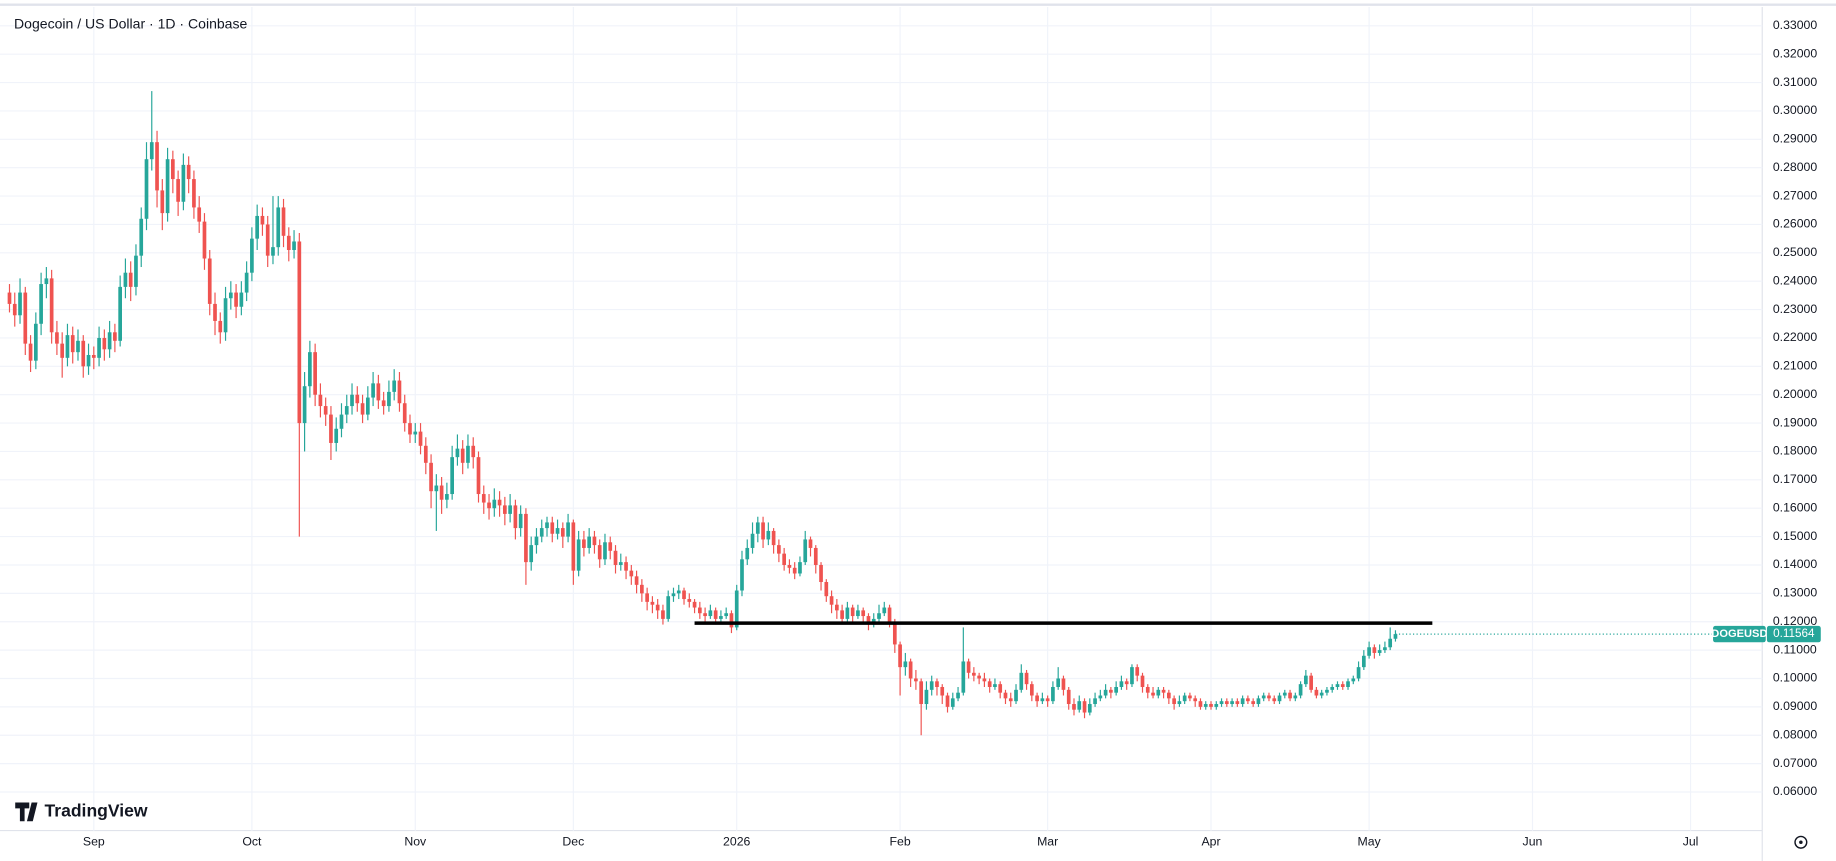  Describe the element at coordinates (1795, 224) in the screenshot. I see `y-tick-label: 0.26000` at that location.